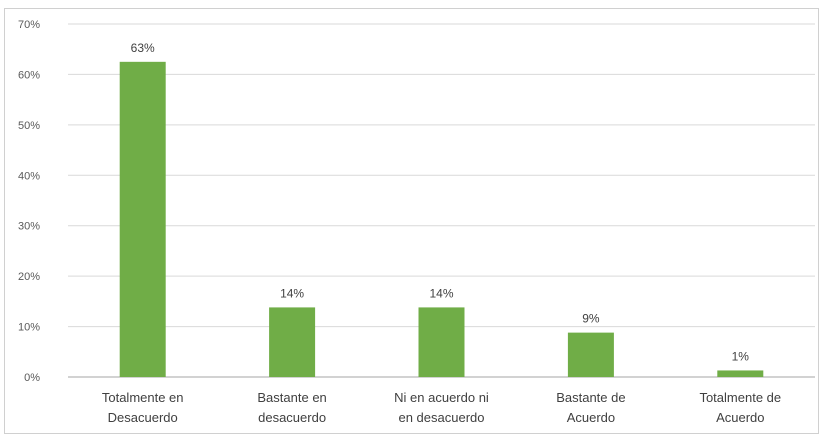 This screenshot has height=438, width=825. What do you see at coordinates (29, 328) in the screenshot?
I see `y-tick-label: 10%` at bounding box center [29, 328].